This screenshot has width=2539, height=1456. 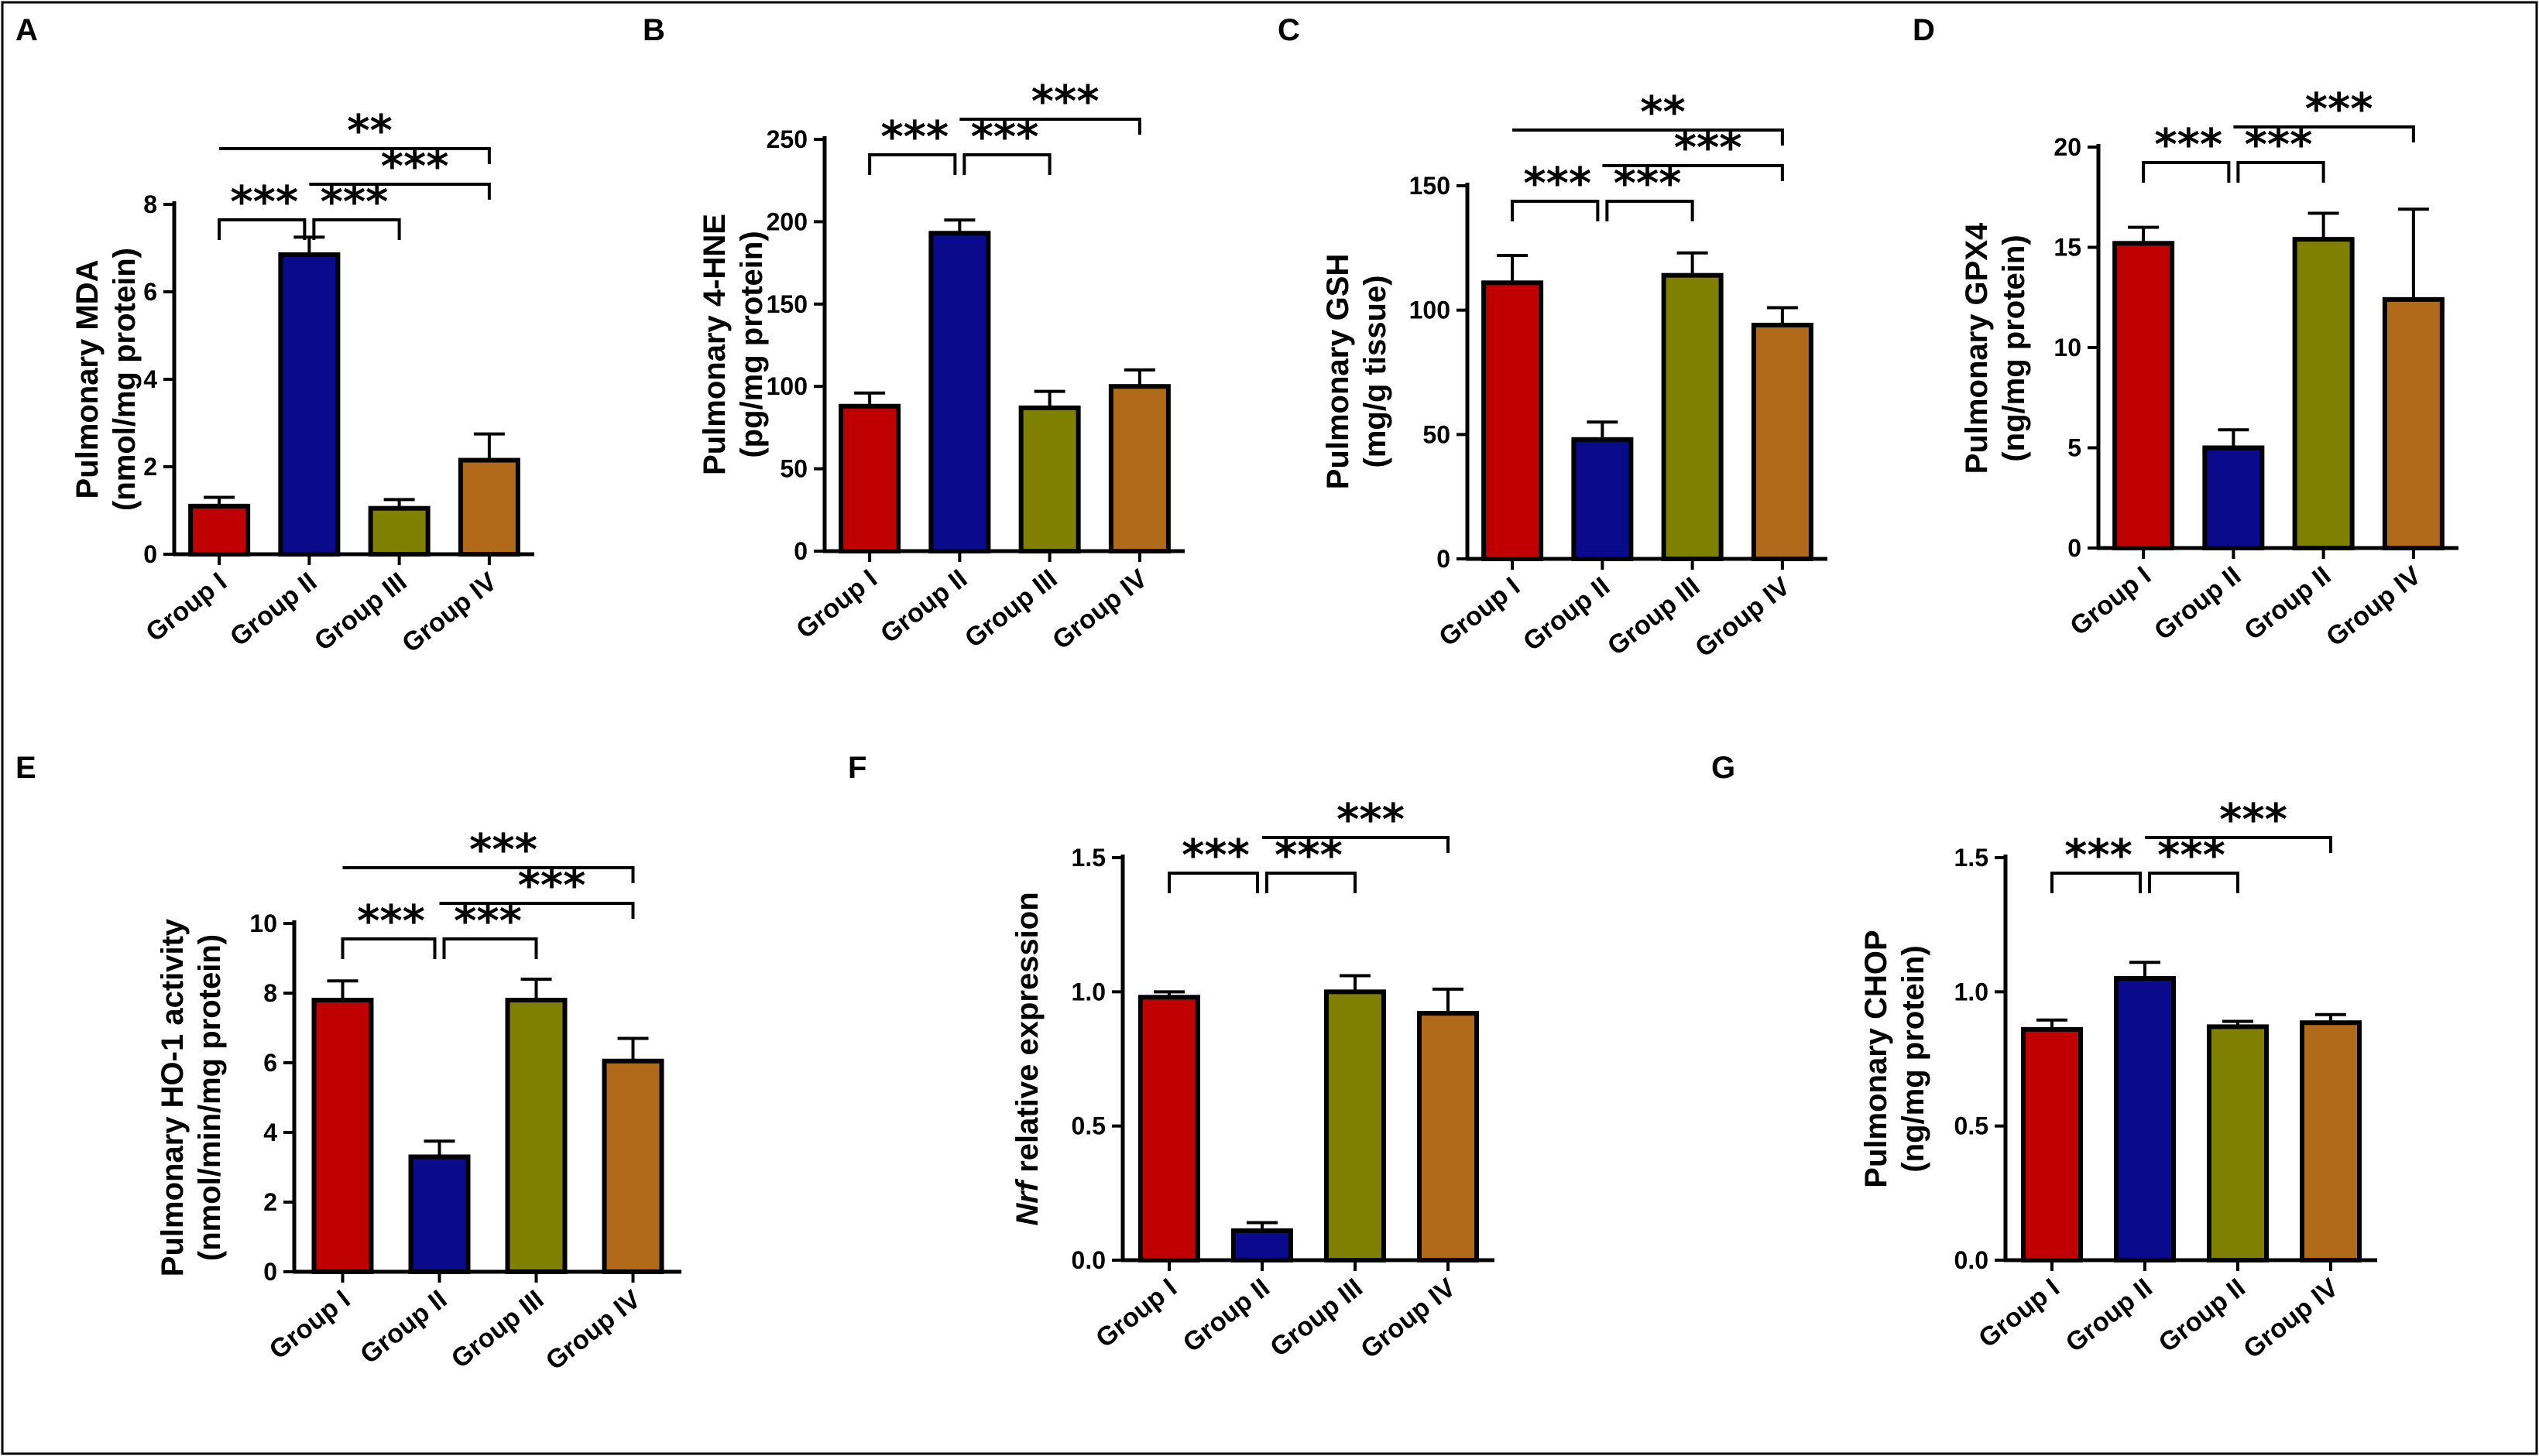 What do you see at coordinates (2067, 248) in the screenshot?
I see `y-tick-label: 15` at bounding box center [2067, 248].